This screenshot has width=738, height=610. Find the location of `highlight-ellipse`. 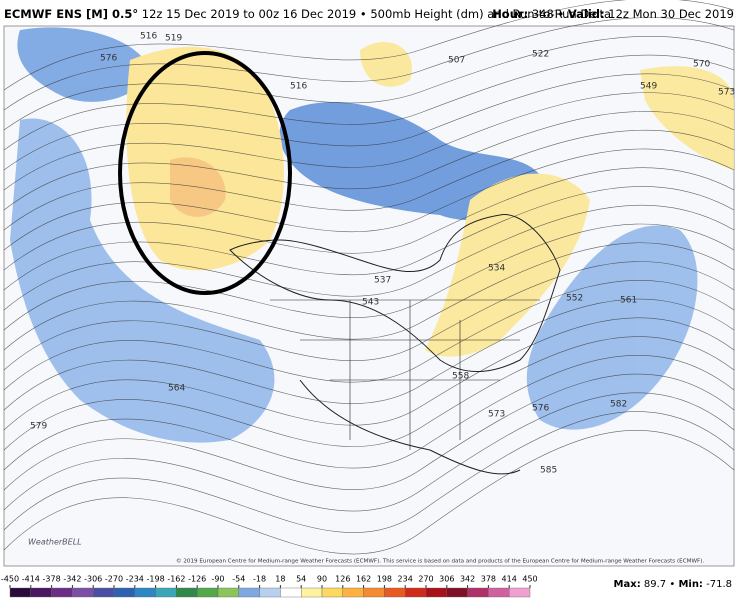

highlight-ellipse is located at coordinates (205, 173).